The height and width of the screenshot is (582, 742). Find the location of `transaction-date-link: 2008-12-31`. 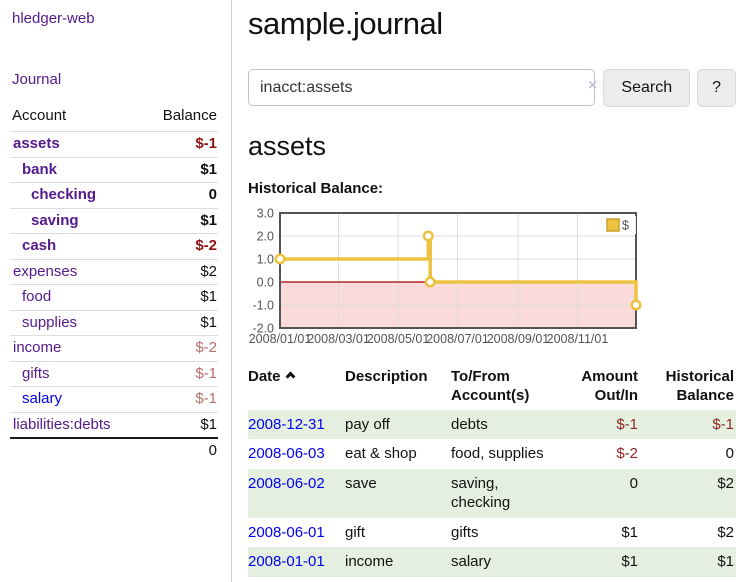

transaction-date-link: 2008-12-31 is located at coordinates (286, 424).